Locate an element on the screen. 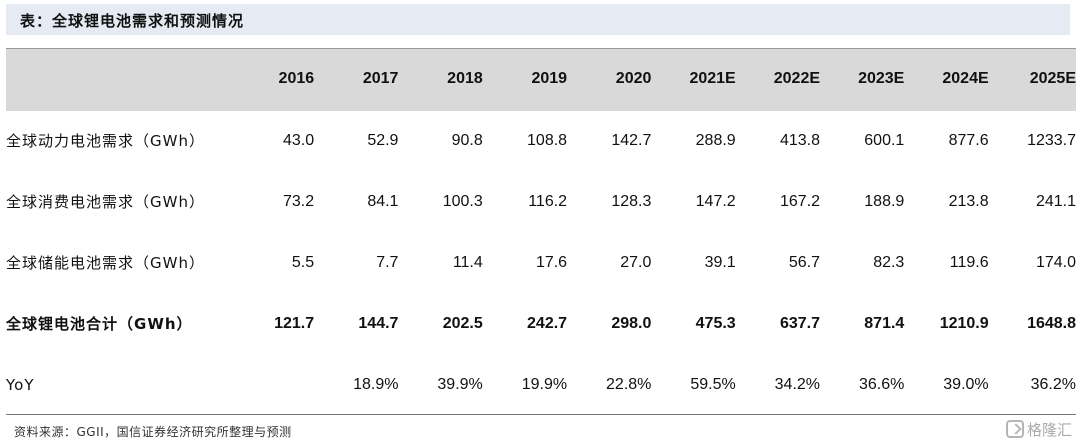 This screenshot has height=446, width=1080. table-cell: 36.6% is located at coordinates (881, 384).